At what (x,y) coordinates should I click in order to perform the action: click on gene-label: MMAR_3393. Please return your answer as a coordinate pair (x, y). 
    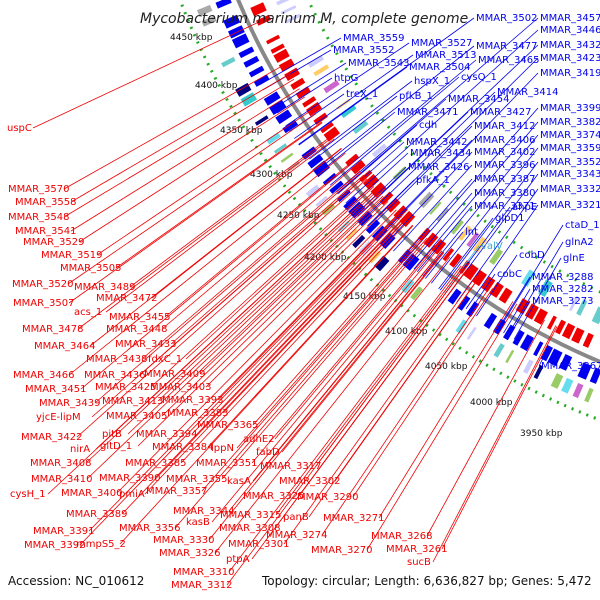
    Looking at the image, I should click on (193, 400).